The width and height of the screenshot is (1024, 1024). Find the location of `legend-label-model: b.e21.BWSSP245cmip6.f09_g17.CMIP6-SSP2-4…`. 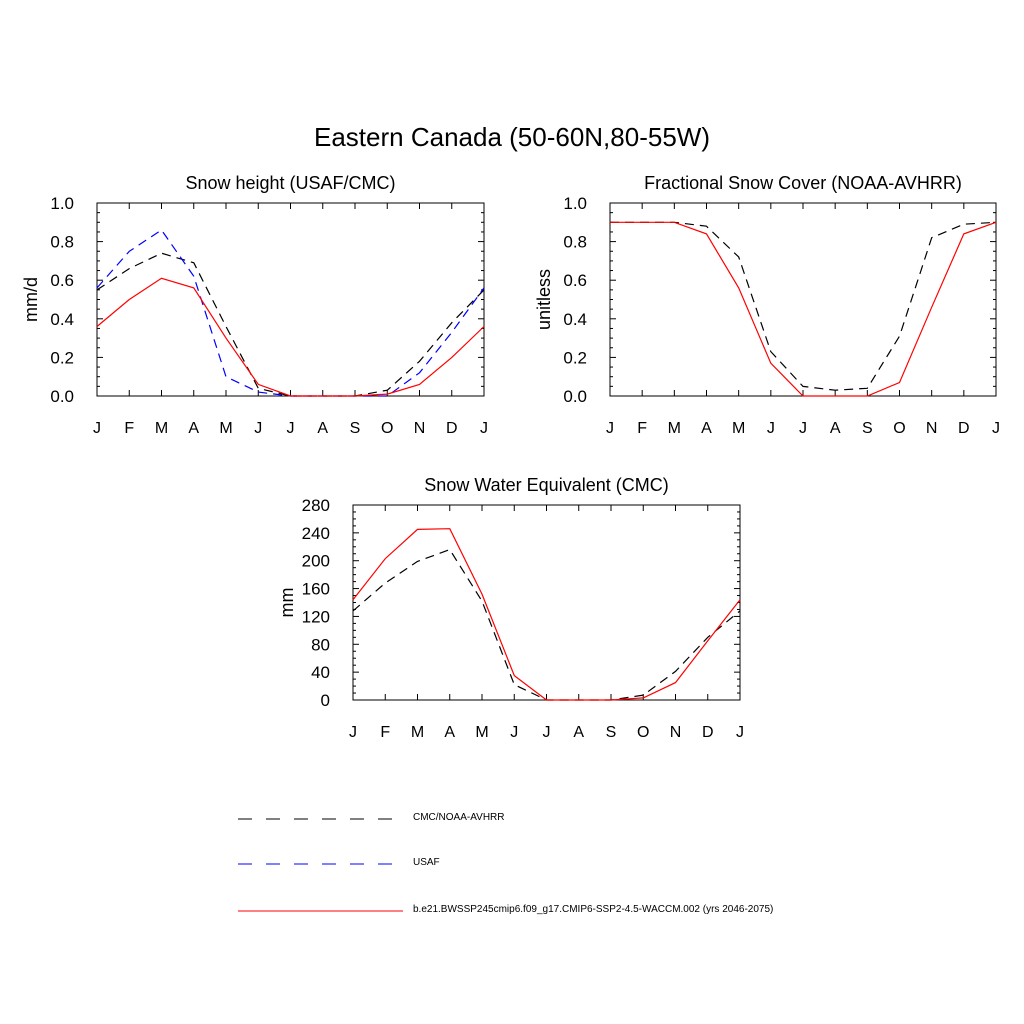

legend-label-model: b.e21.BWSSP245cmip6.f09_g17.CMIP6-SSP2-4… is located at coordinates (593, 909).